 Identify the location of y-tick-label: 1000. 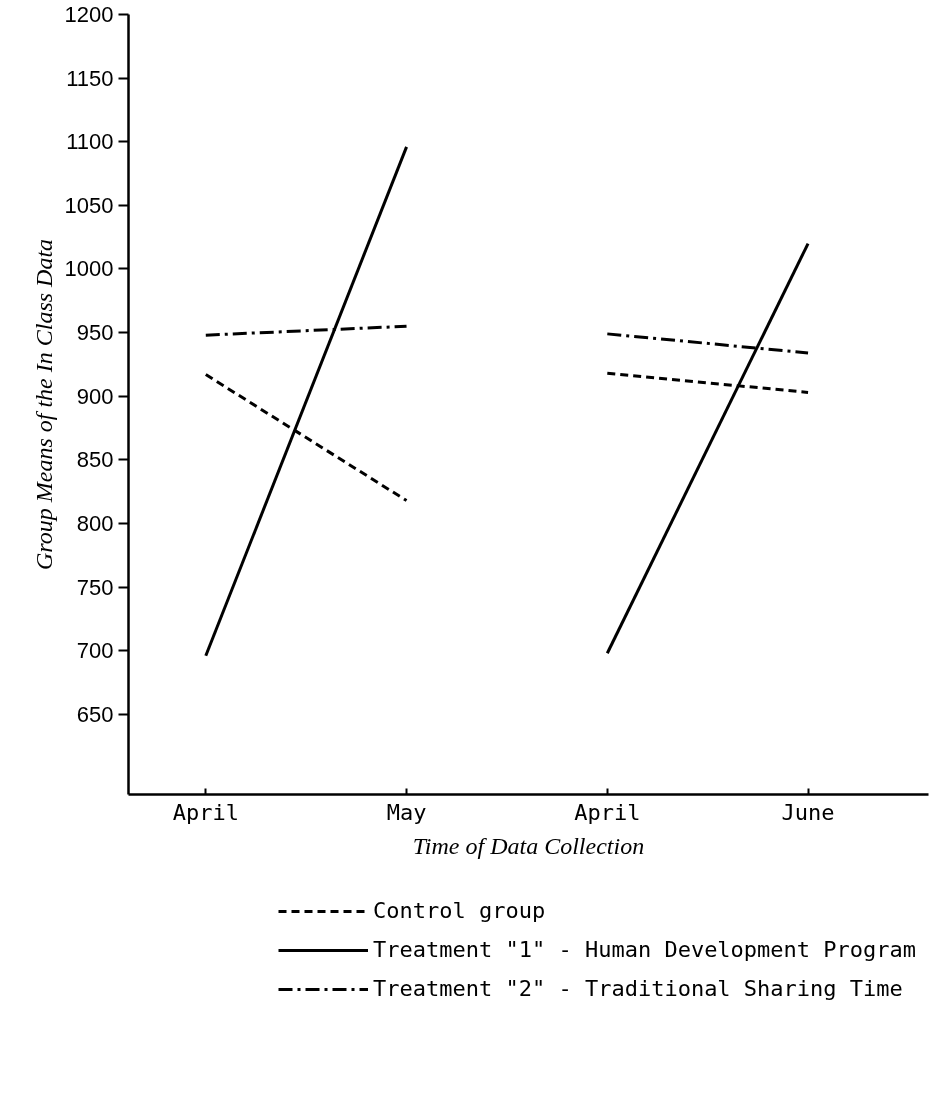
(89, 269).